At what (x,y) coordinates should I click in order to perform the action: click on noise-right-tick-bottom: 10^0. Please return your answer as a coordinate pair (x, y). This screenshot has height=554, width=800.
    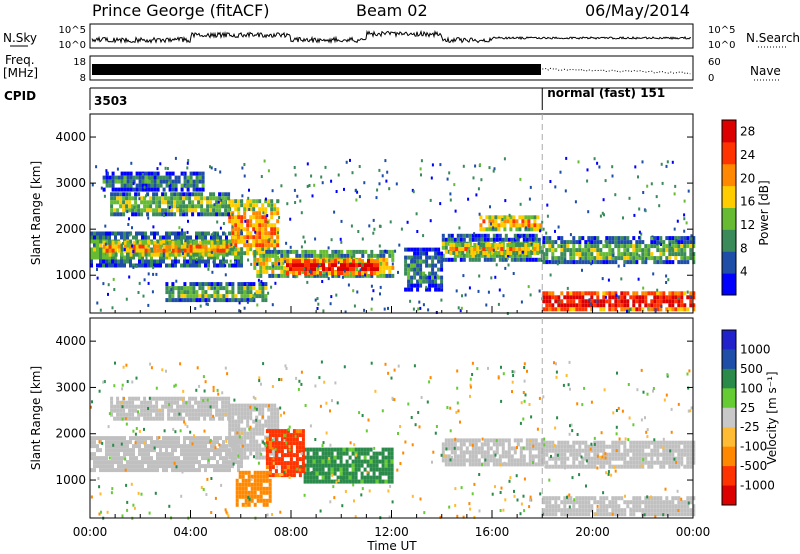
    Looking at the image, I should click on (721, 45).